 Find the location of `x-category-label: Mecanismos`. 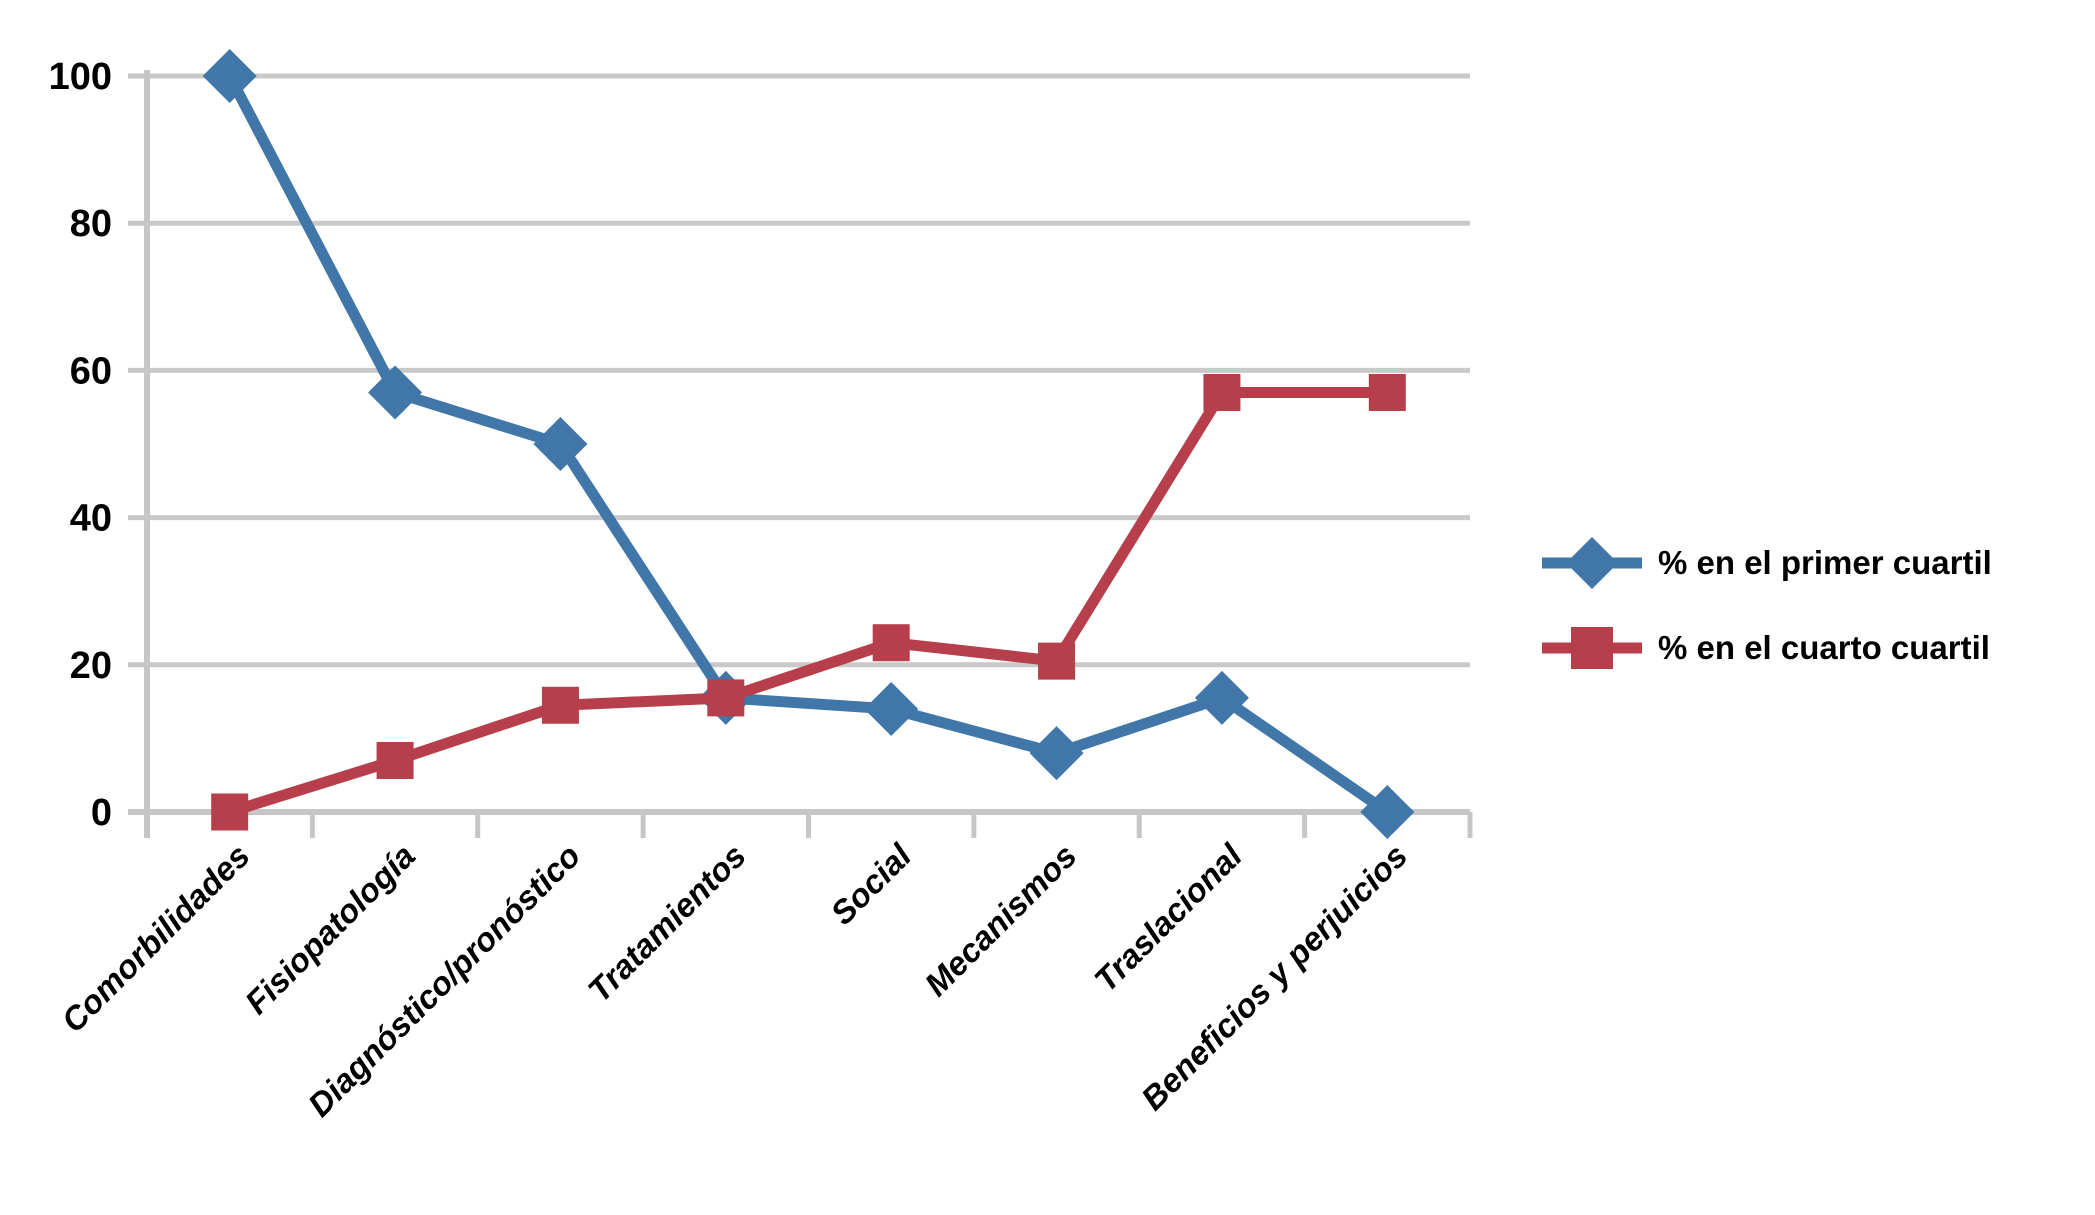

x-category-label: Mecanismos is located at coordinates (1000, 920).